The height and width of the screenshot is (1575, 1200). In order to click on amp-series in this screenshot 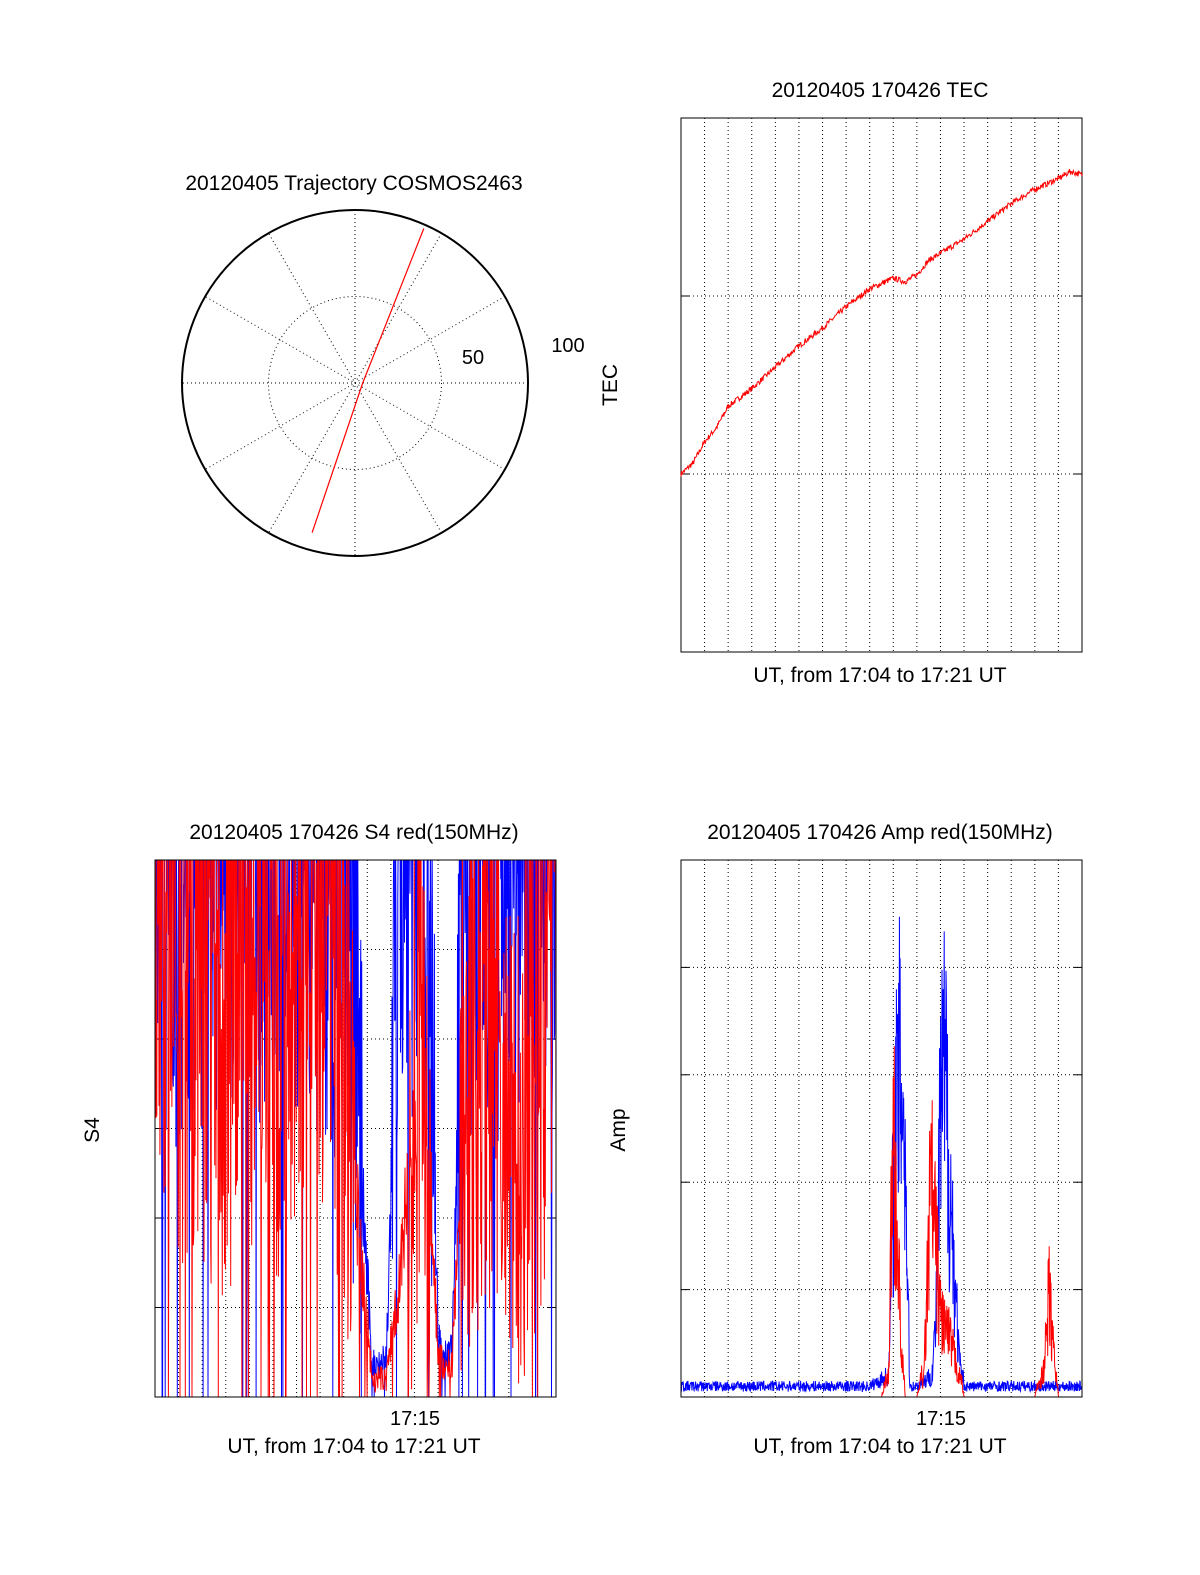, I will do `click(881, 1157)`.